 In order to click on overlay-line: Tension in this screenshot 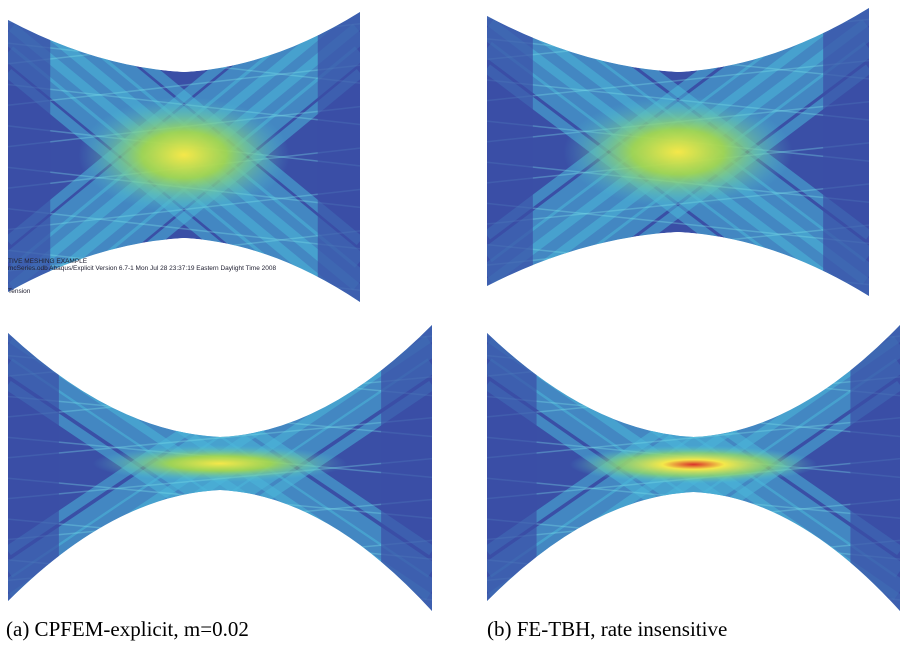, I will do `click(19, 291)`.